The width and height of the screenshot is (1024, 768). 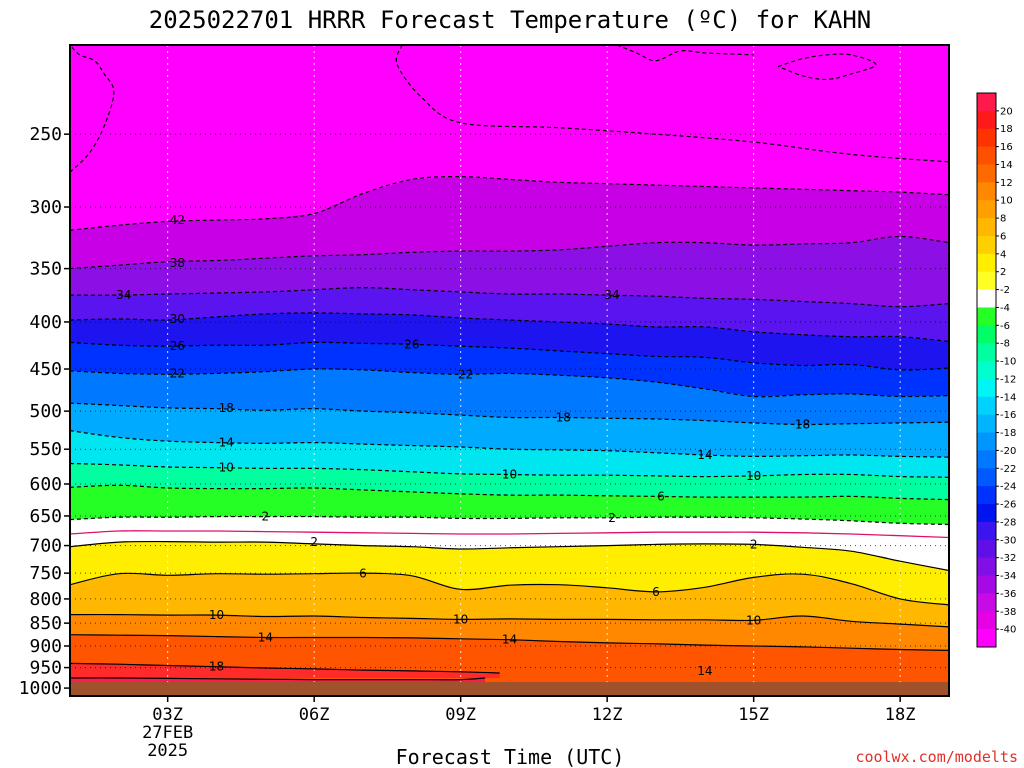 What do you see at coordinates (1005, 326) in the screenshot?
I see `colorbar-label: -6` at bounding box center [1005, 326].